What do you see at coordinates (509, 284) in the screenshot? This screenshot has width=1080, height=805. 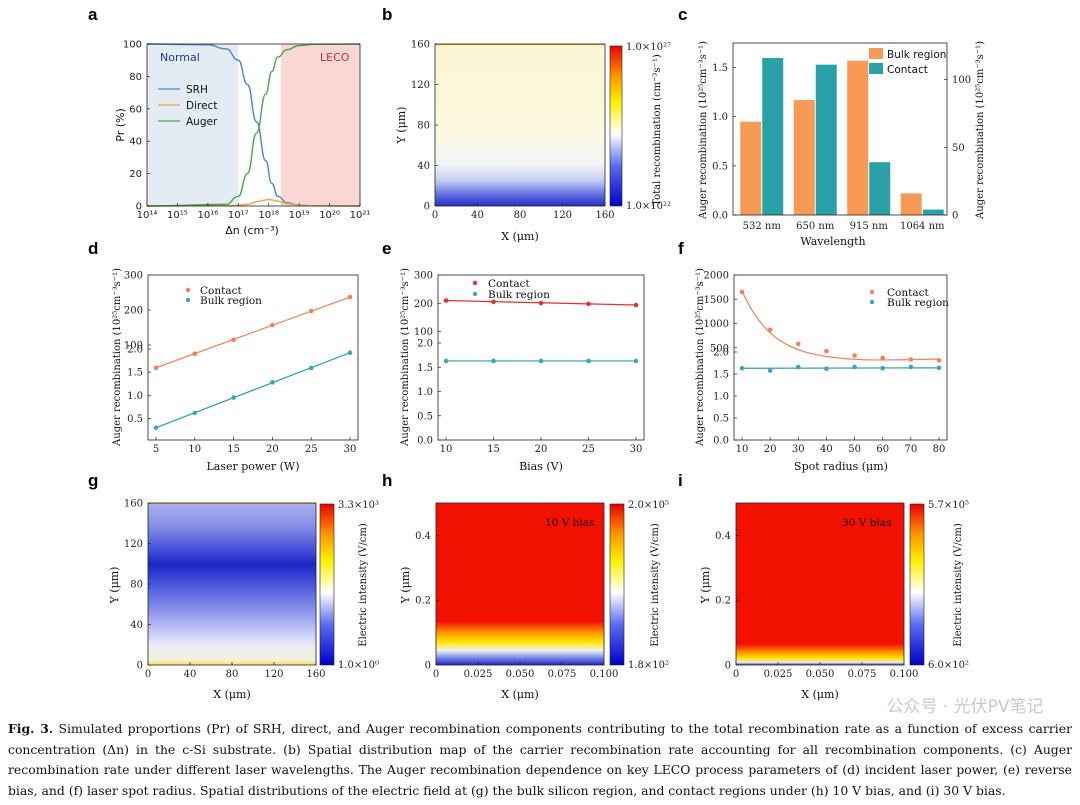 I see `legend-e-contact: Contact` at bounding box center [509, 284].